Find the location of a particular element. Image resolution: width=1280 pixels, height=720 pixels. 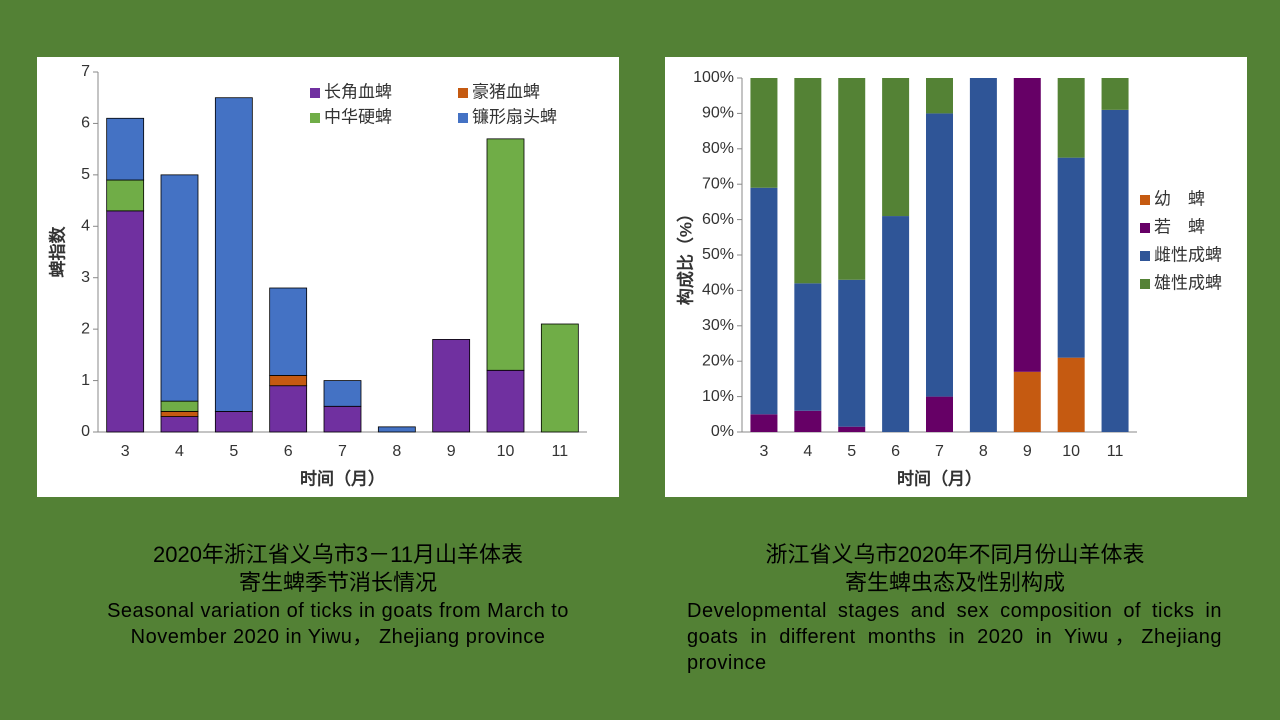

legend-label: 幼 蜱 is located at coordinates (1179, 198).